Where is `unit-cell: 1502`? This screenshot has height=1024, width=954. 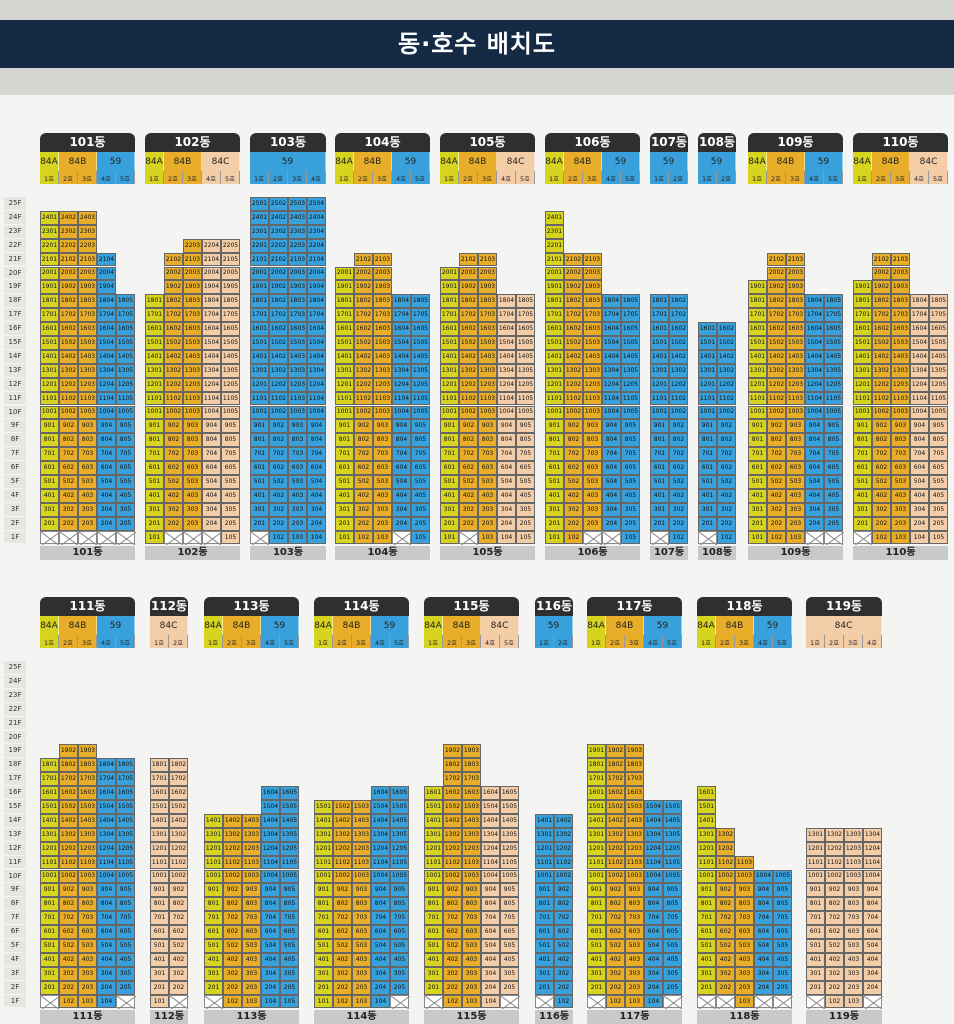 unit-cell: 1502 is located at coordinates (776, 343).